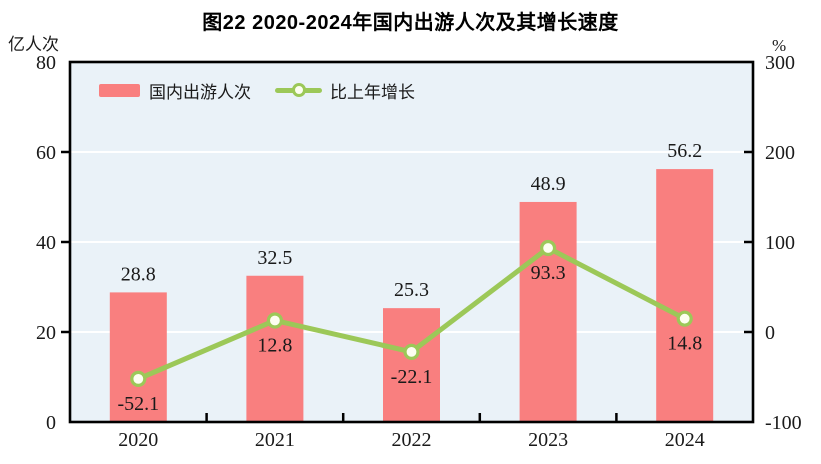 The image size is (821, 464). What do you see at coordinates (548, 248) in the screenshot?
I see `line-marker-2023` at bounding box center [548, 248].